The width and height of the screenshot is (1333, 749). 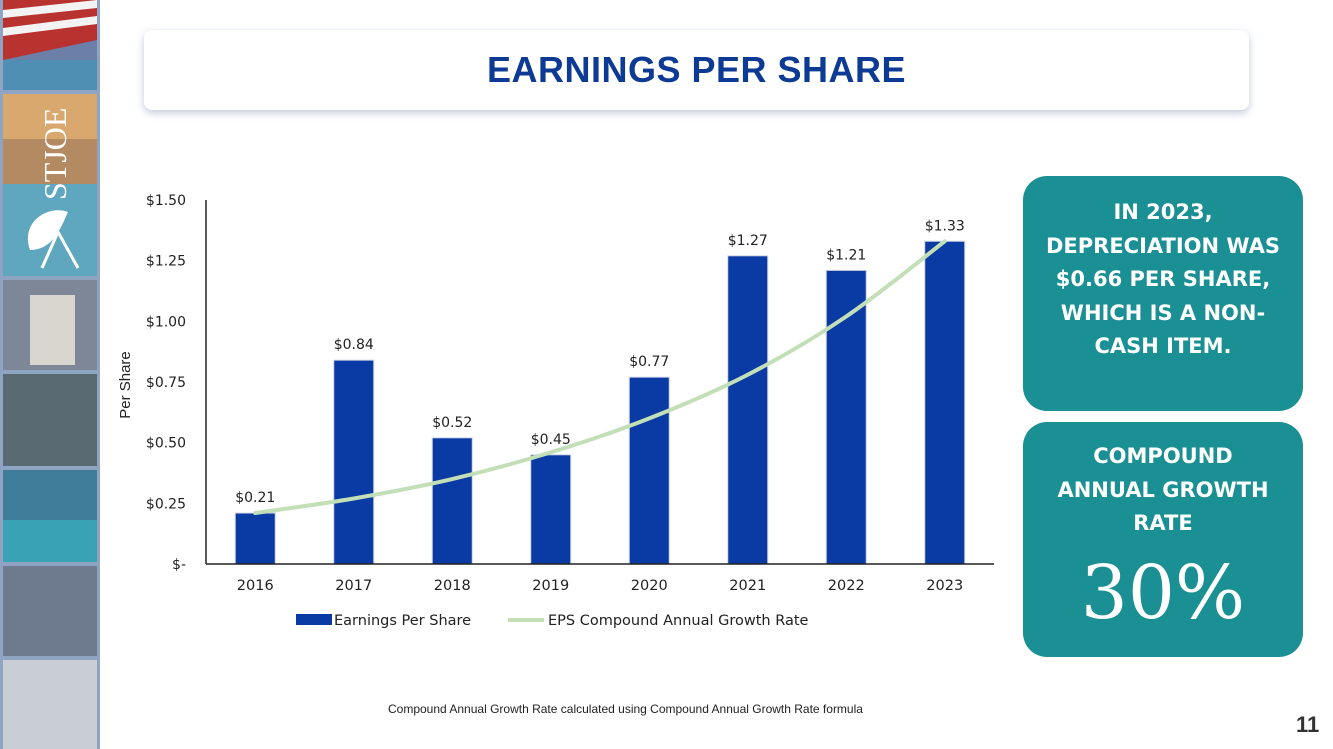 I want to click on cagr-value: 30%, so click(x=1163, y=593).